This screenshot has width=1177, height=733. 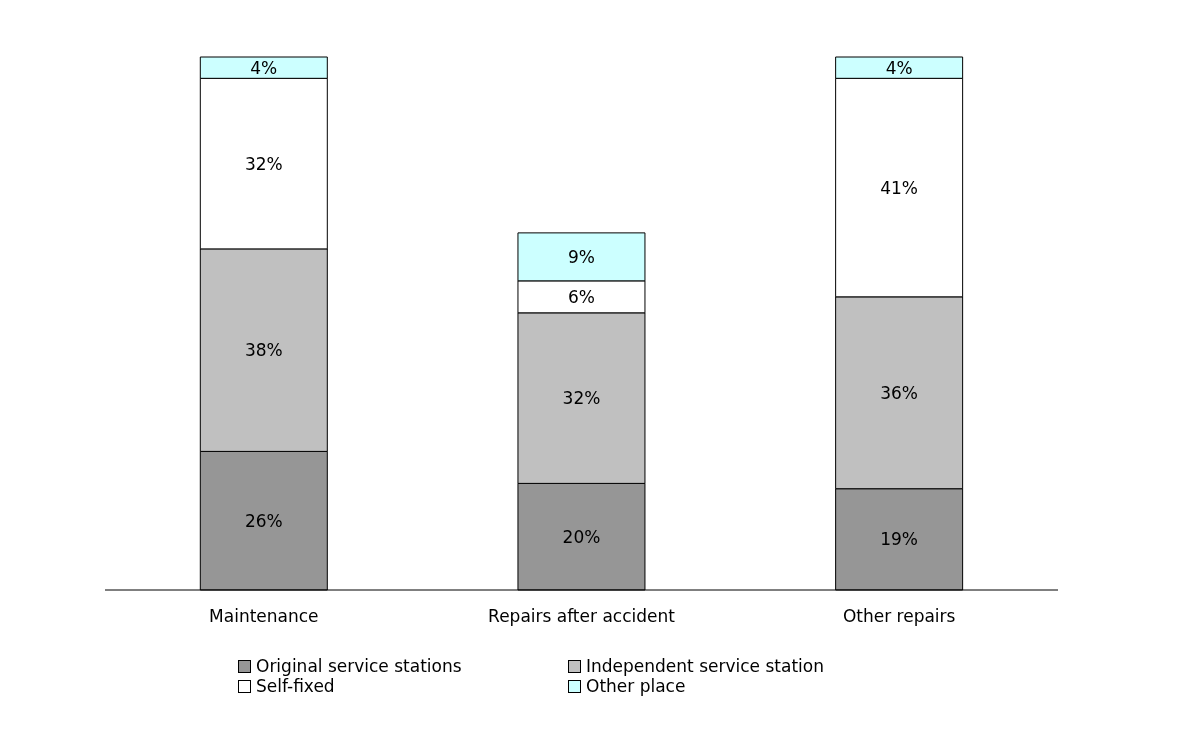 What do you see at coordinates (263, 520) in the screenshot?
I see `data-label: 26%` at bounding box center [263, 520].